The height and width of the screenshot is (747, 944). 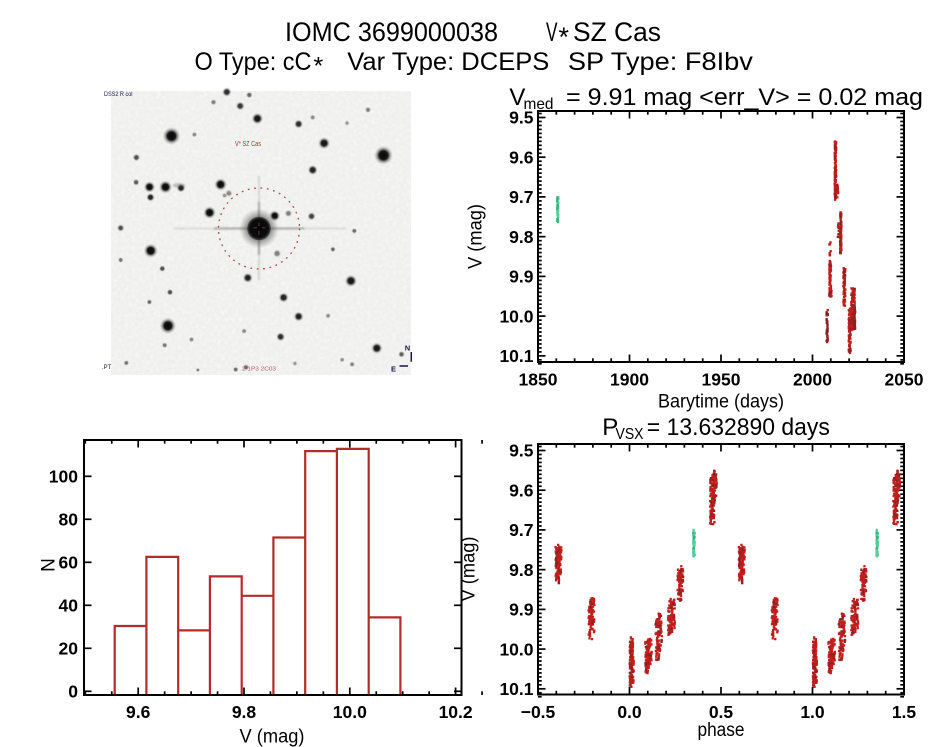 What do you see at coordinates (629, 712) in the screenshot?
I see `svg-text: 0.0` at bounding box center [629, 712].